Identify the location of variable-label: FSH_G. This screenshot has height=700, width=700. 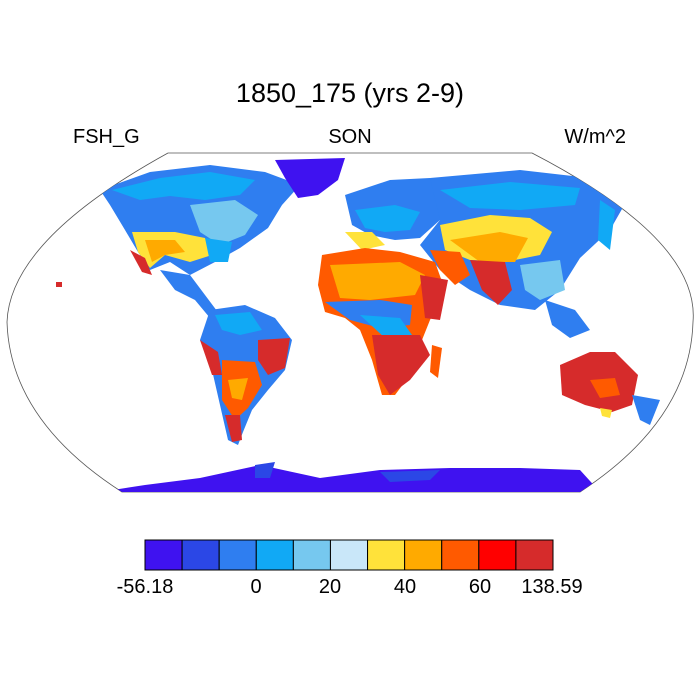
(106, 137).